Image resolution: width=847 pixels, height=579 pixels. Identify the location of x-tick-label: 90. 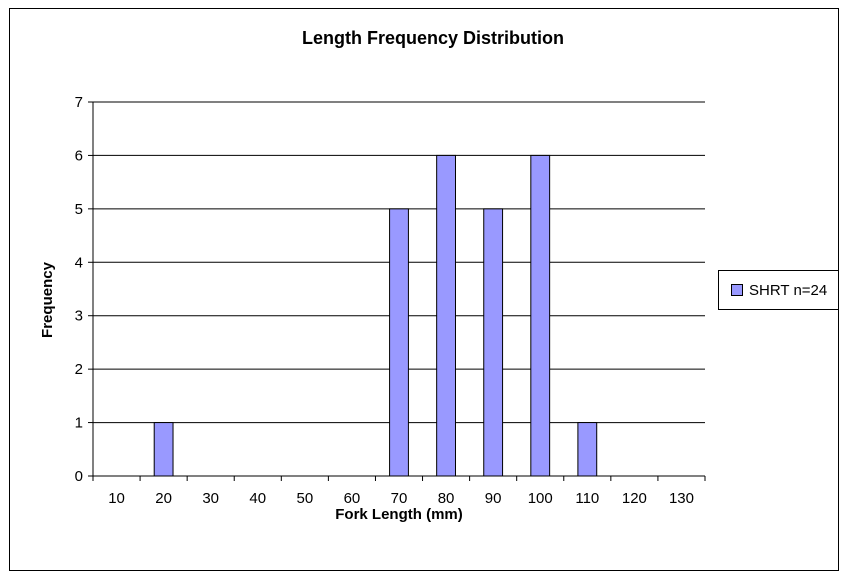
(493, 498).